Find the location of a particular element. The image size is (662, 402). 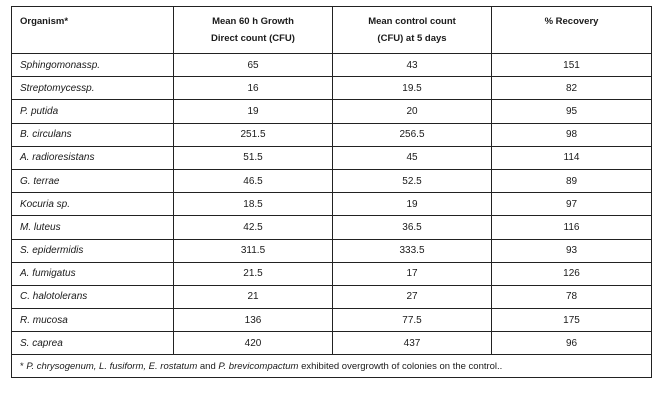

organism-name: A. fumigatus is located at coordinates (48, 274).